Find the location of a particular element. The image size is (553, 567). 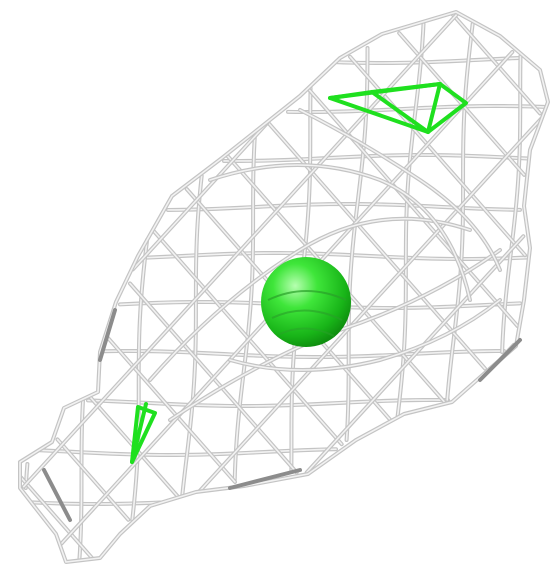

lower-marker is located at coordinates (143, 433).